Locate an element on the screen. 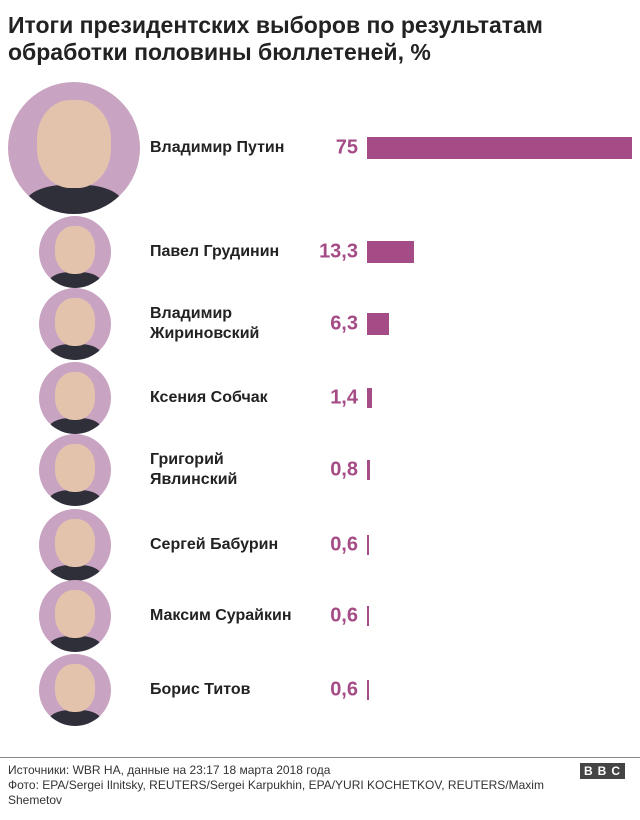 The height and width of the screenshot is (820, 640). value-label: 13,3 is located at coordinates (338, 251).